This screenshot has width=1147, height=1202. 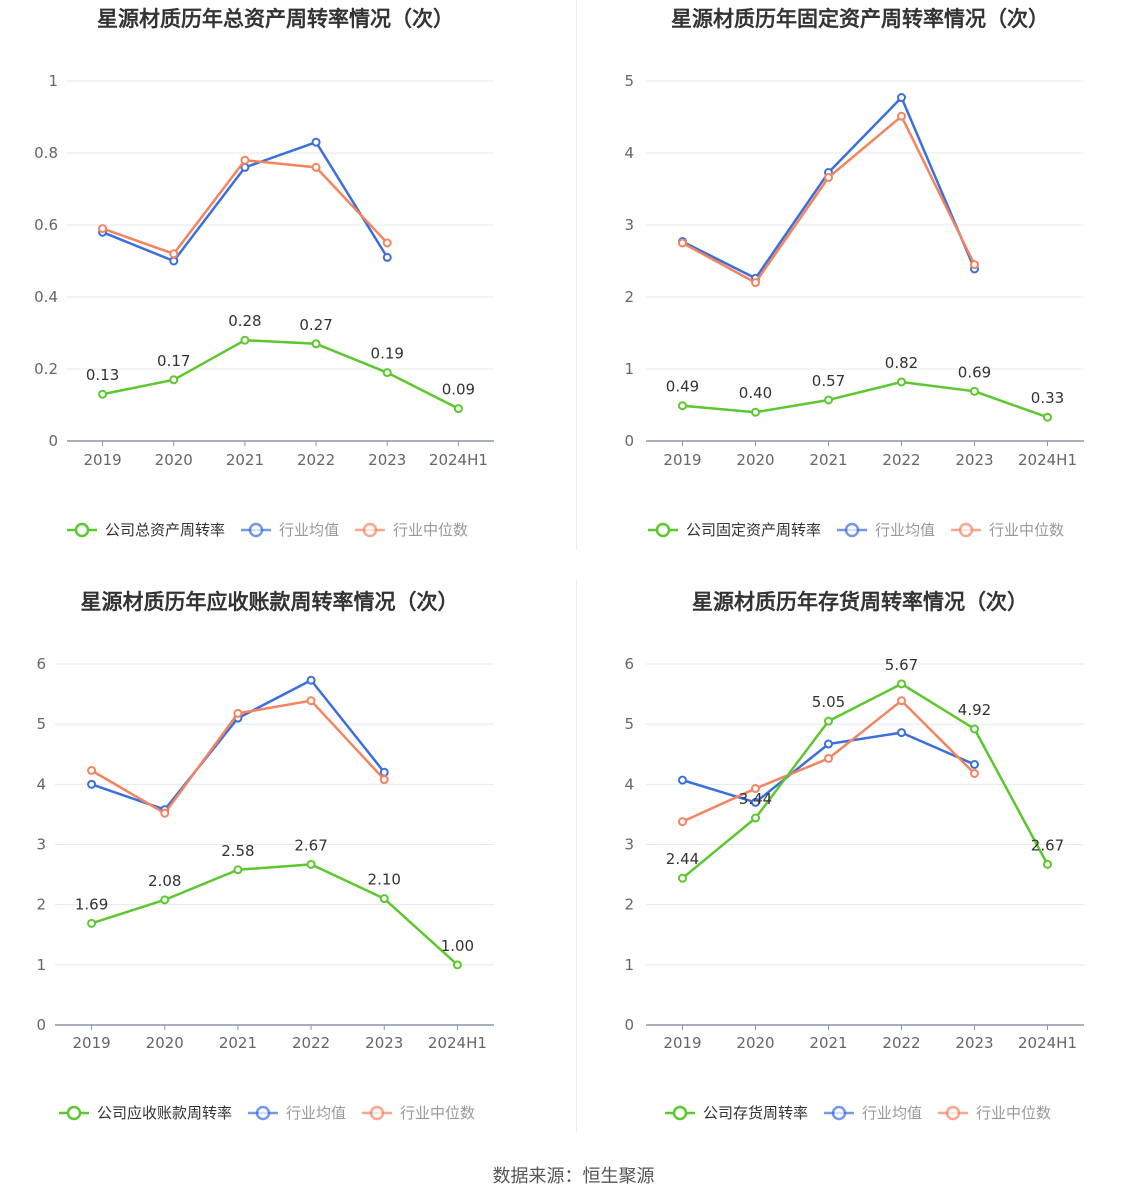 I want to click on data-label: 4.92, so click(x=974, y=710).